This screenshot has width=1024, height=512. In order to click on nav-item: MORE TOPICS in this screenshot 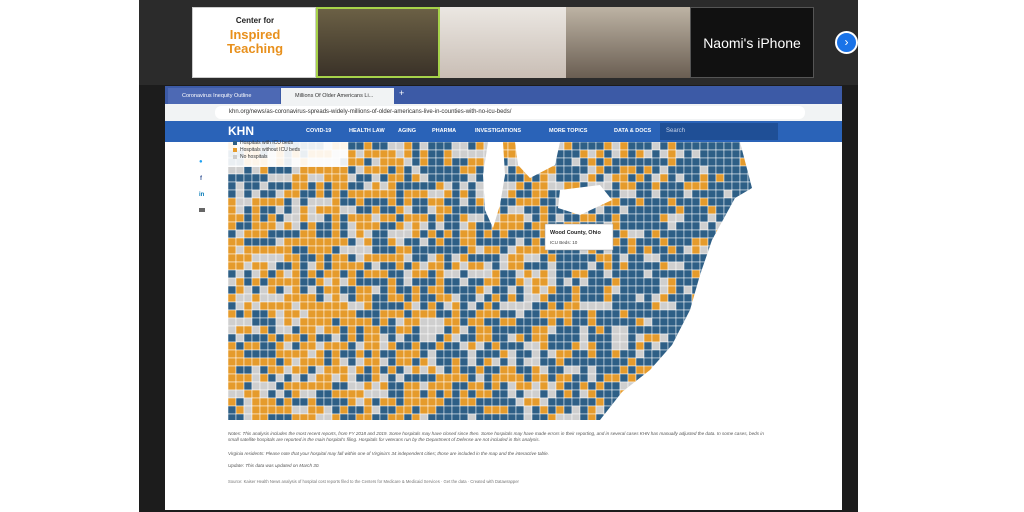, I will do `click(568, 131)`.